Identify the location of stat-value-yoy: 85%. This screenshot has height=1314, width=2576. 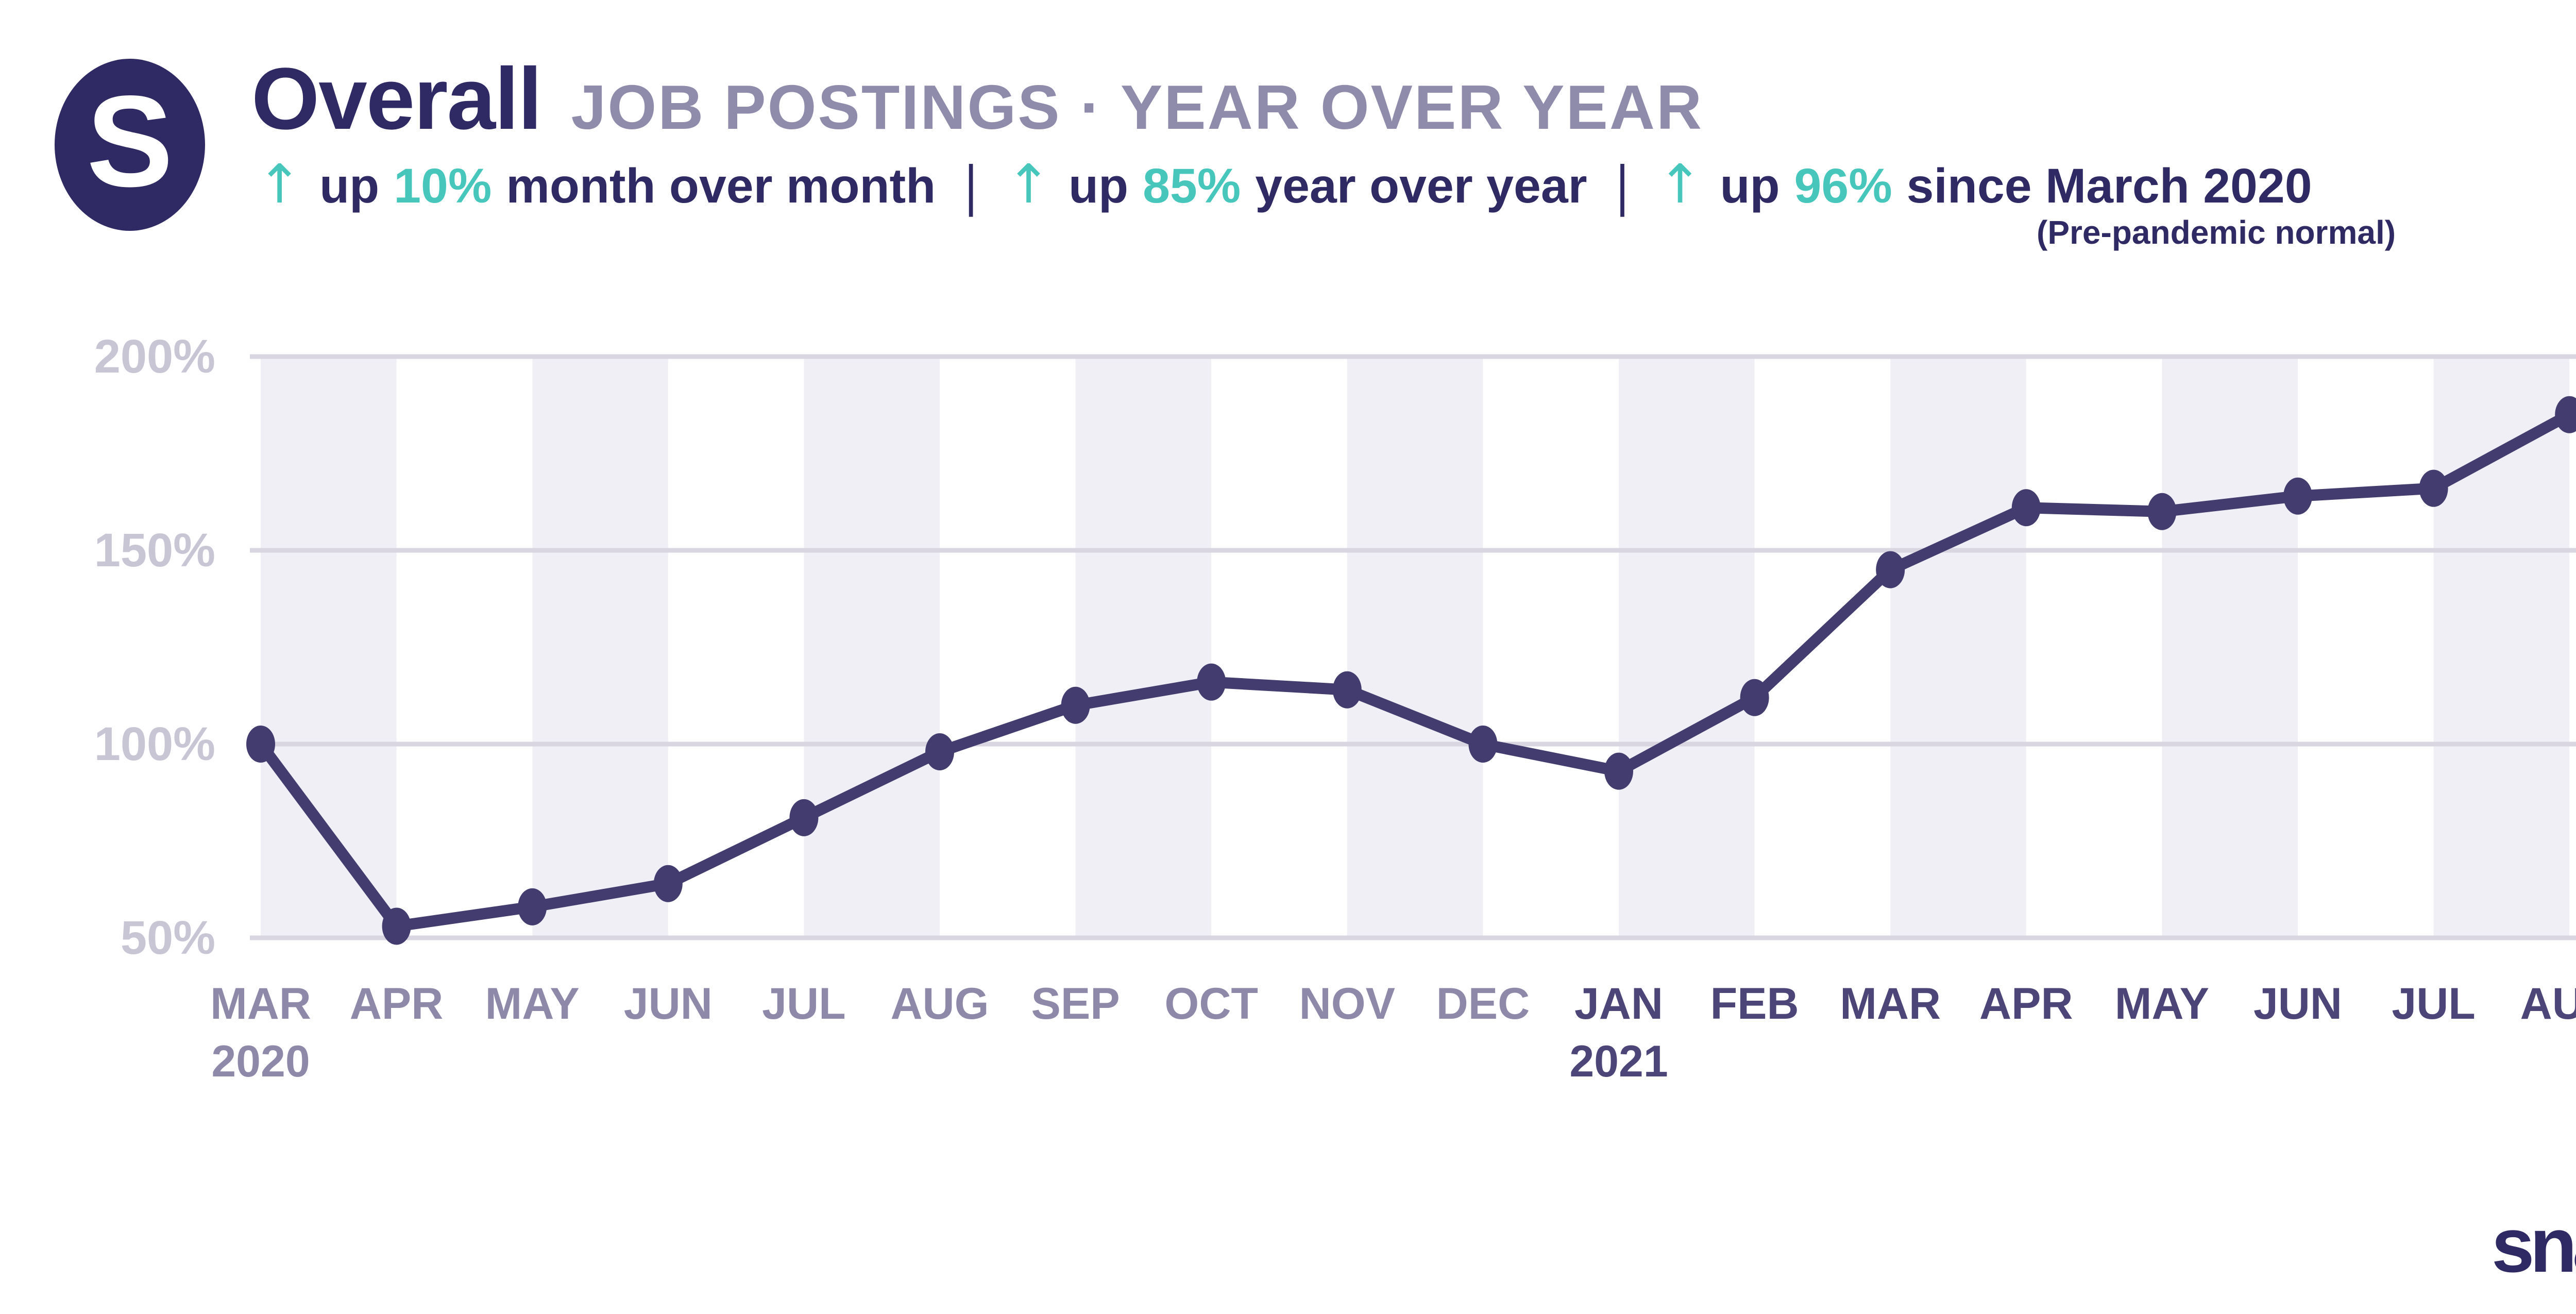
(1192, 186).